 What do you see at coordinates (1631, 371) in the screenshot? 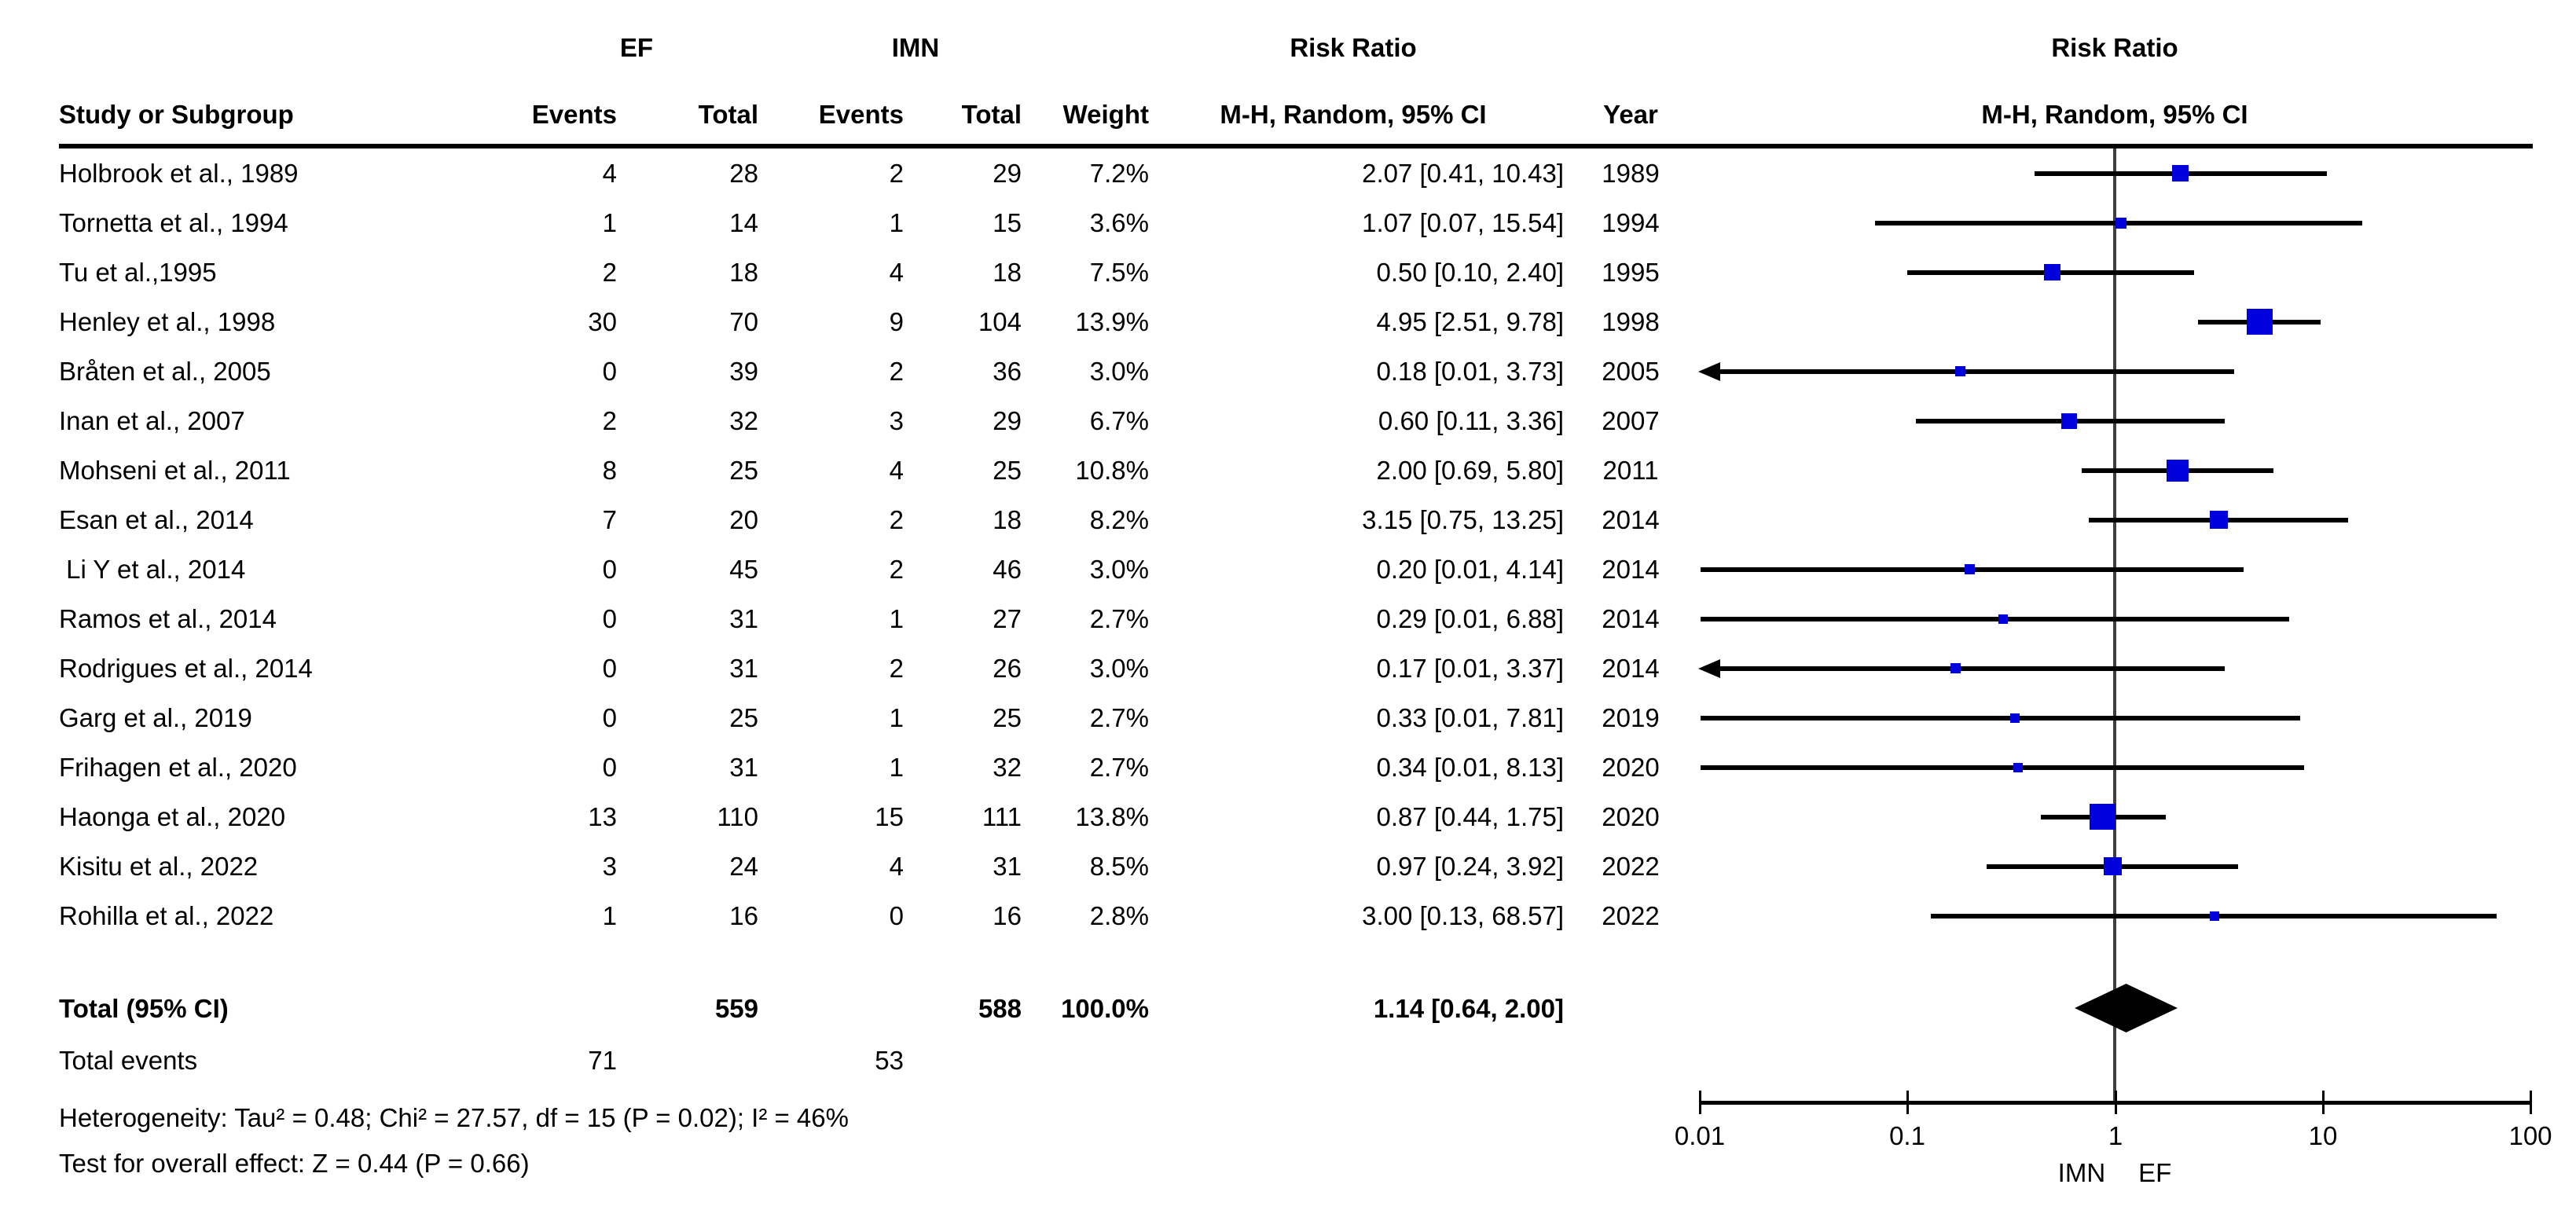
I see `year-cell: 2005` at bounding box center [1631, 371].